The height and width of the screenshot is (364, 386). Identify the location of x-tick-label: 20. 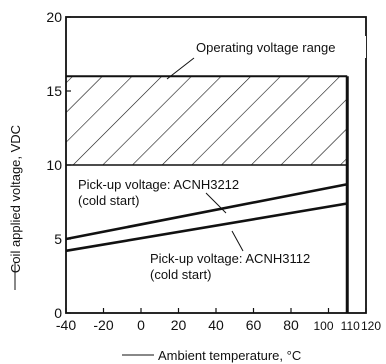
(179, 325).